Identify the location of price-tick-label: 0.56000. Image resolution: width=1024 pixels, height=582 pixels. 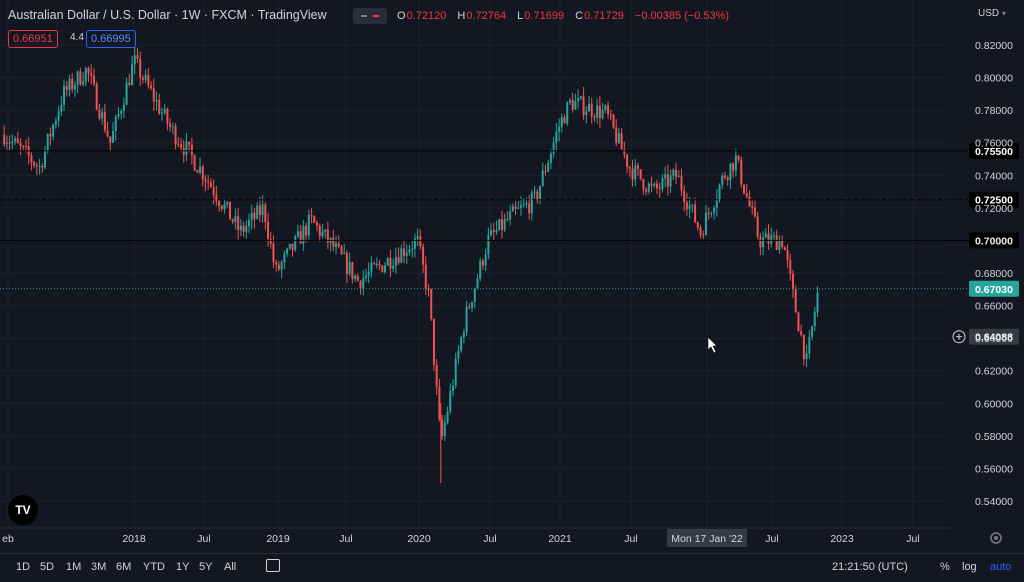
(994, 469).